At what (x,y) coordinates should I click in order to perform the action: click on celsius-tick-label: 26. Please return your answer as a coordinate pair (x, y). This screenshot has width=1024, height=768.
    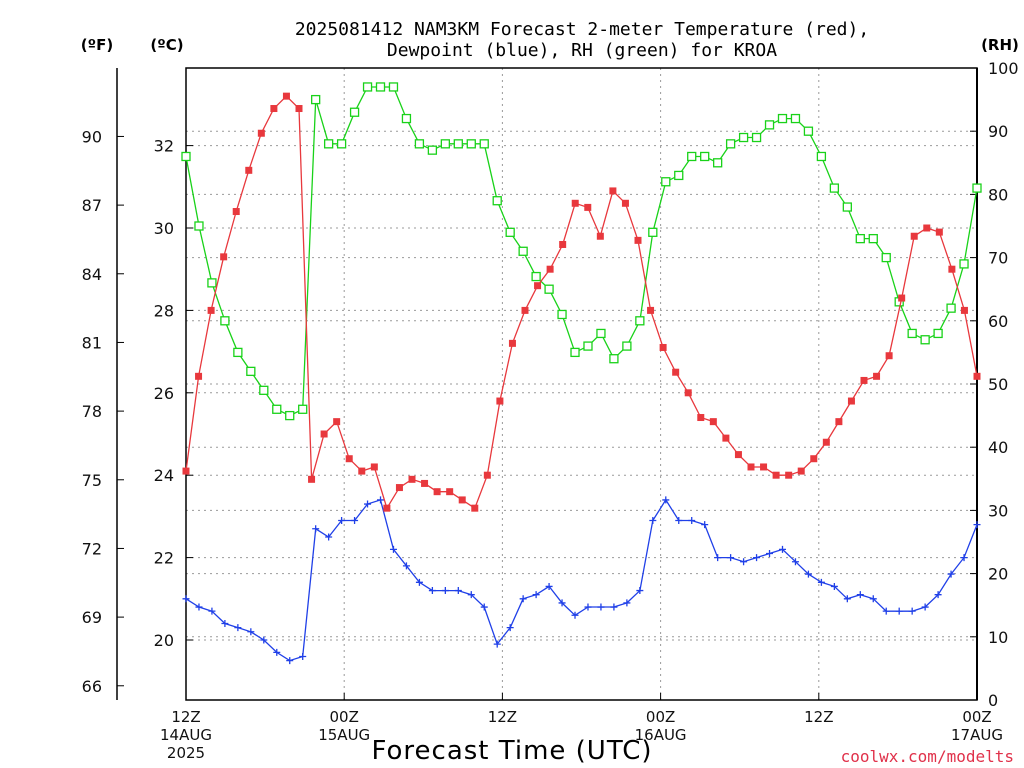
    Looking at the image, I should click on (164, 393).